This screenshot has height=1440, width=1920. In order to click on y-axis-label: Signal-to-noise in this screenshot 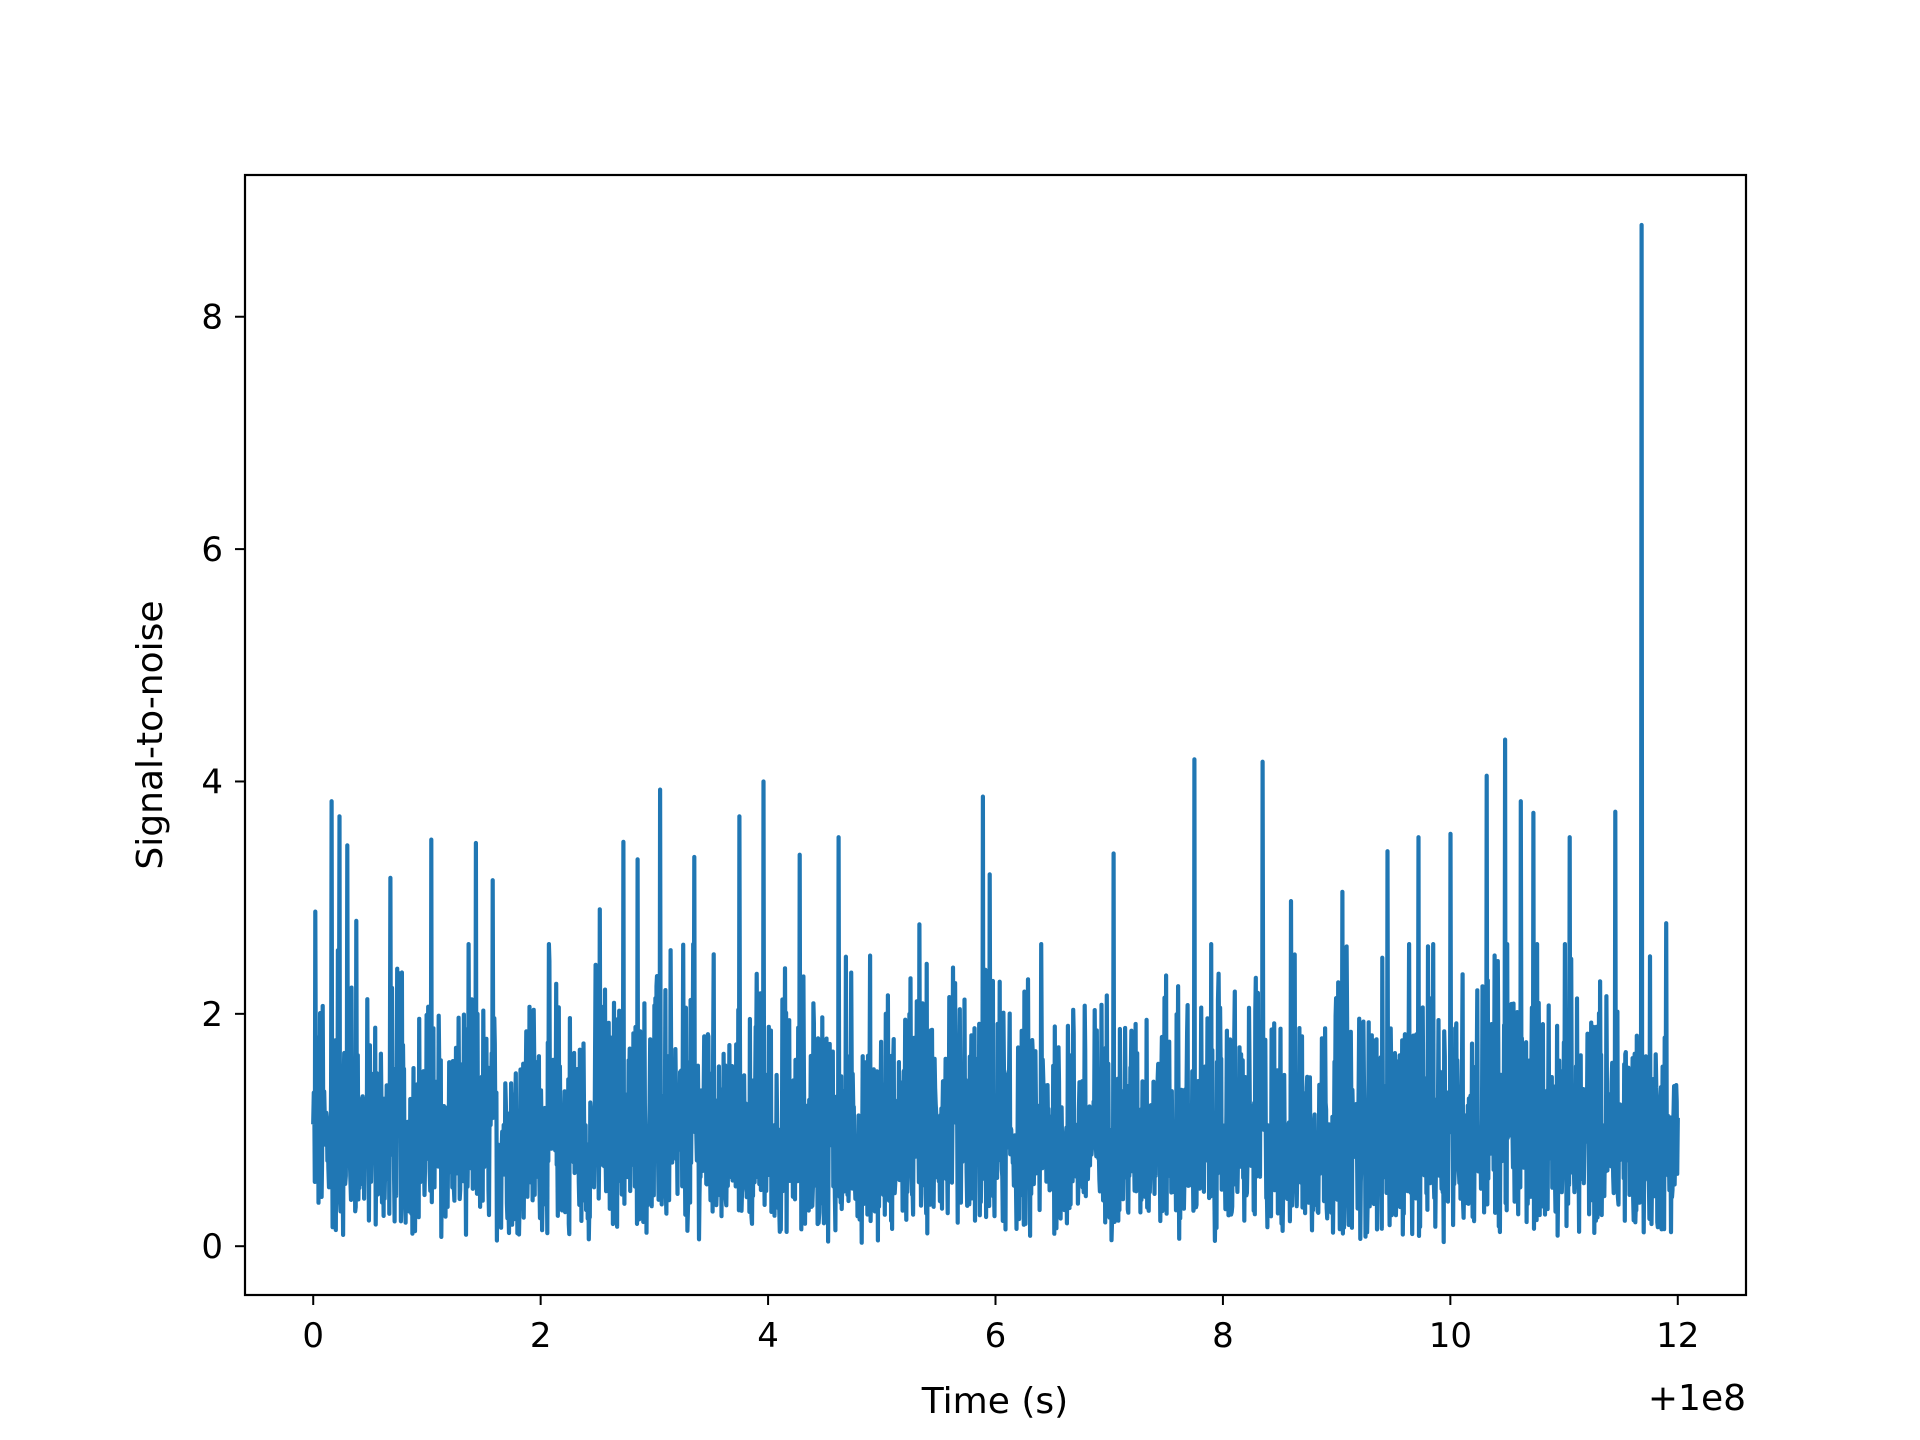, I will do `click(150, 734)`.